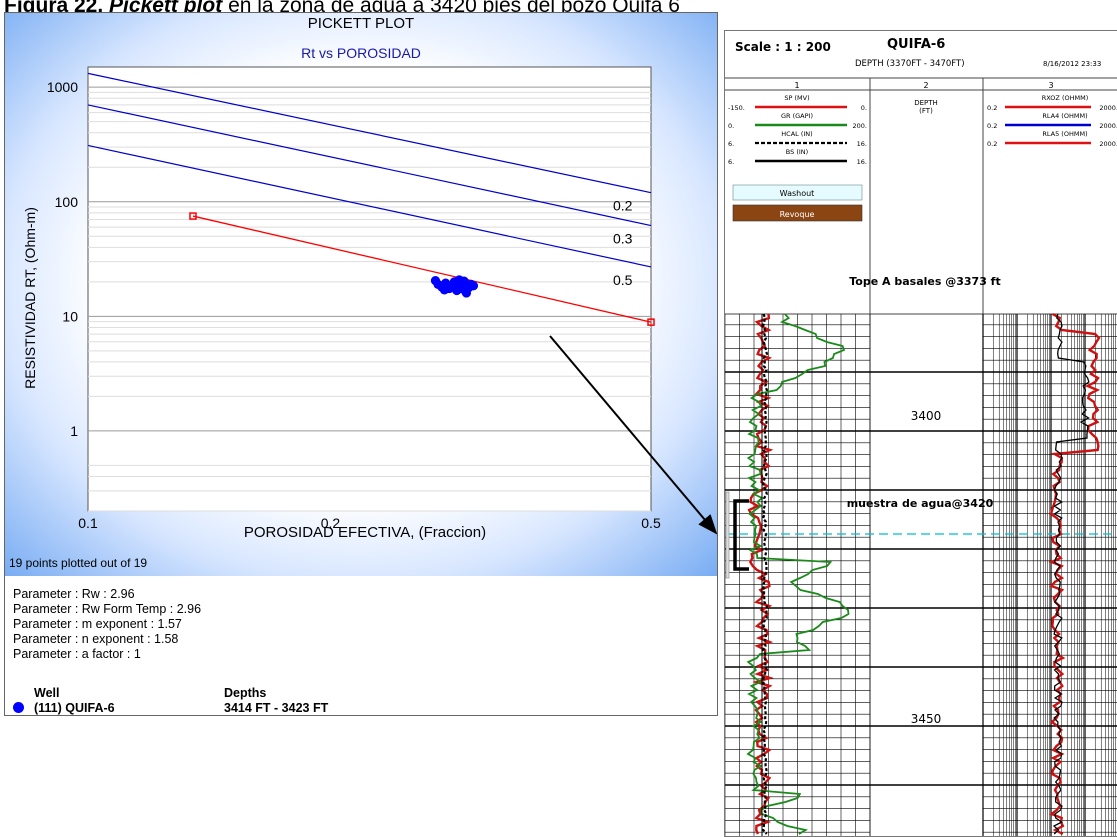  I want to click on y-axis-label: RESISTIVIDAD RT, (Ohm-m), so click(30, 298).